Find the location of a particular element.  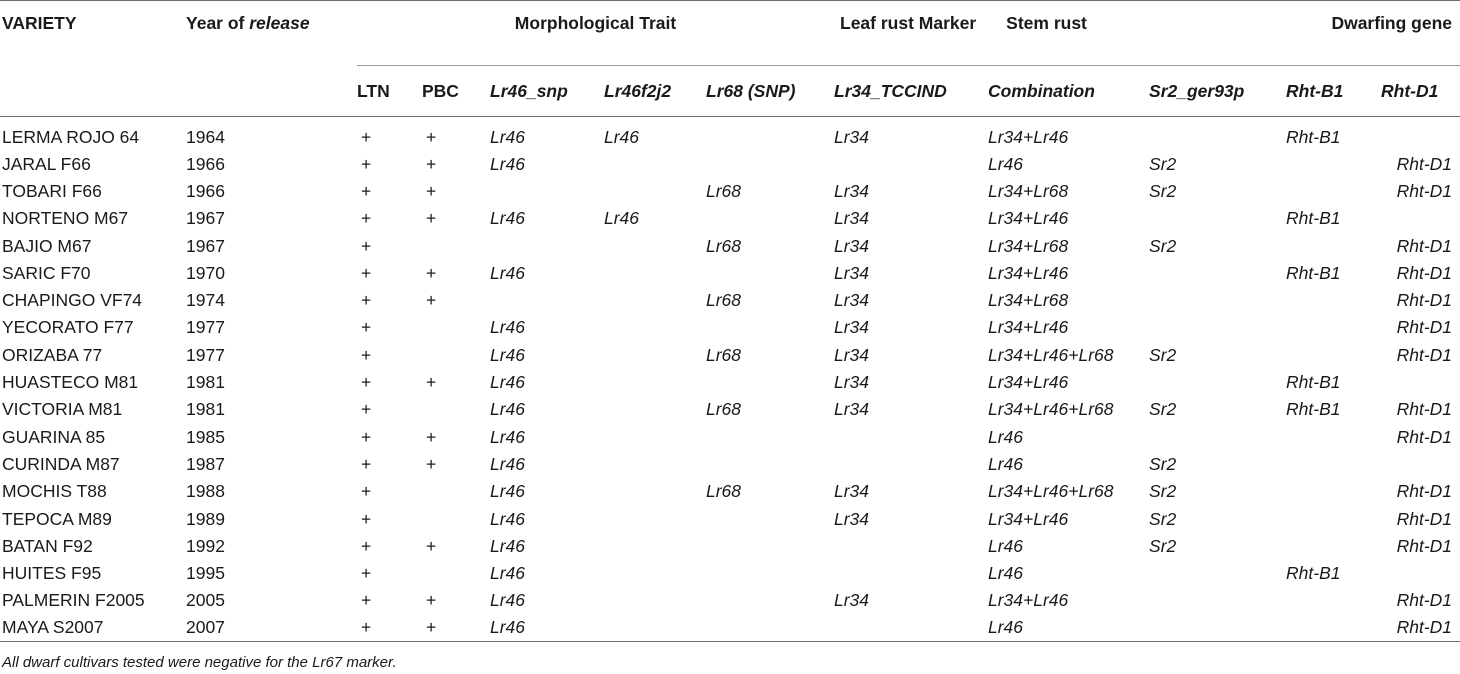

table-row: BATAN F92 1992 + + Lr46 Lr46 Sr2 Rht-D1 is located at coordinates (730, 546).